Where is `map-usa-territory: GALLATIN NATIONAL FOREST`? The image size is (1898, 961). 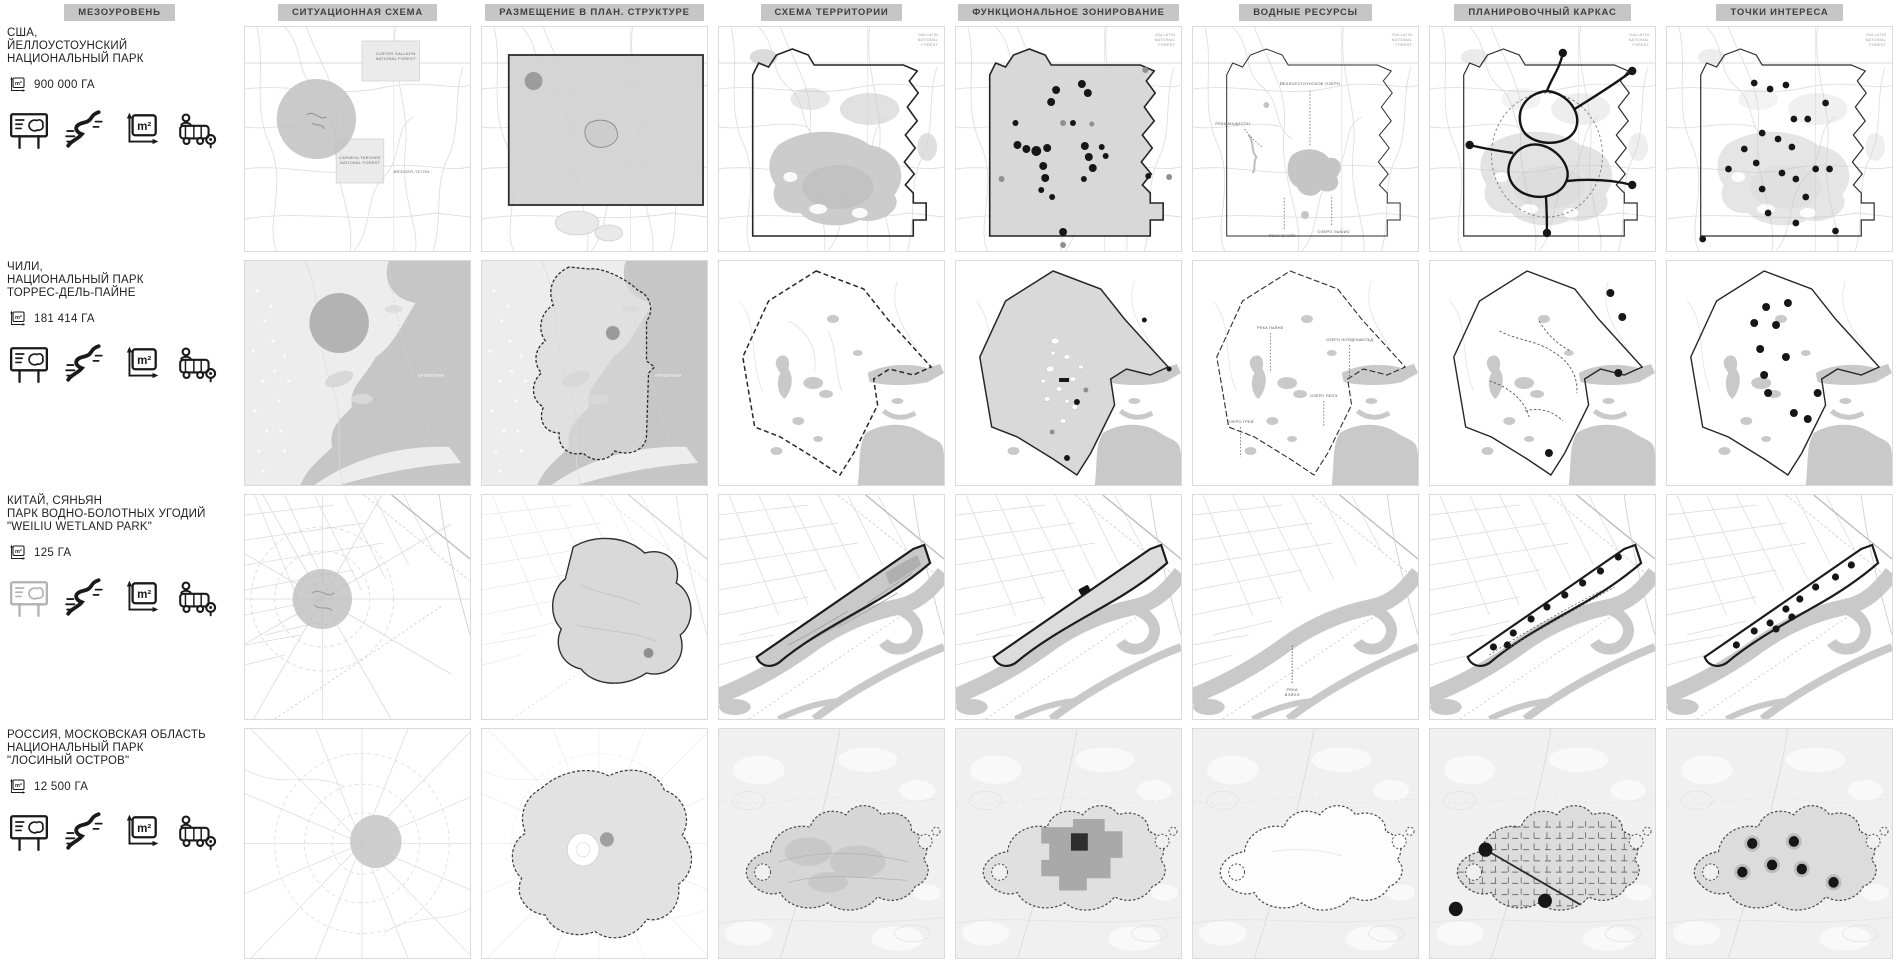 map-usa-territory: GALLATIN NATIONAL FOREST is located at coordinates (831, 139).